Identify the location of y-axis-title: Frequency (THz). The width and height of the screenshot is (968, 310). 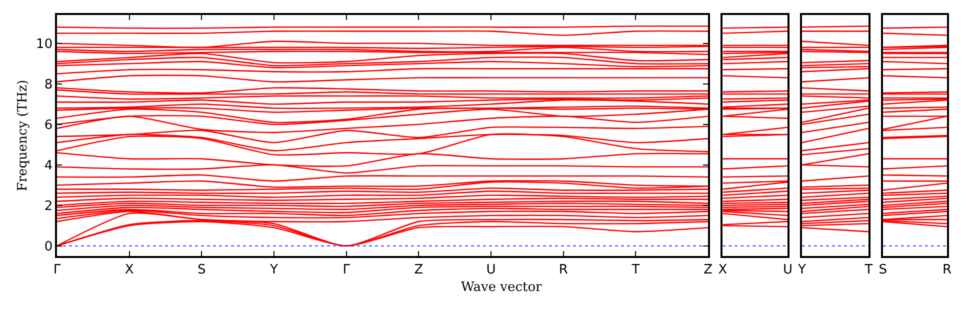
(23, 136).